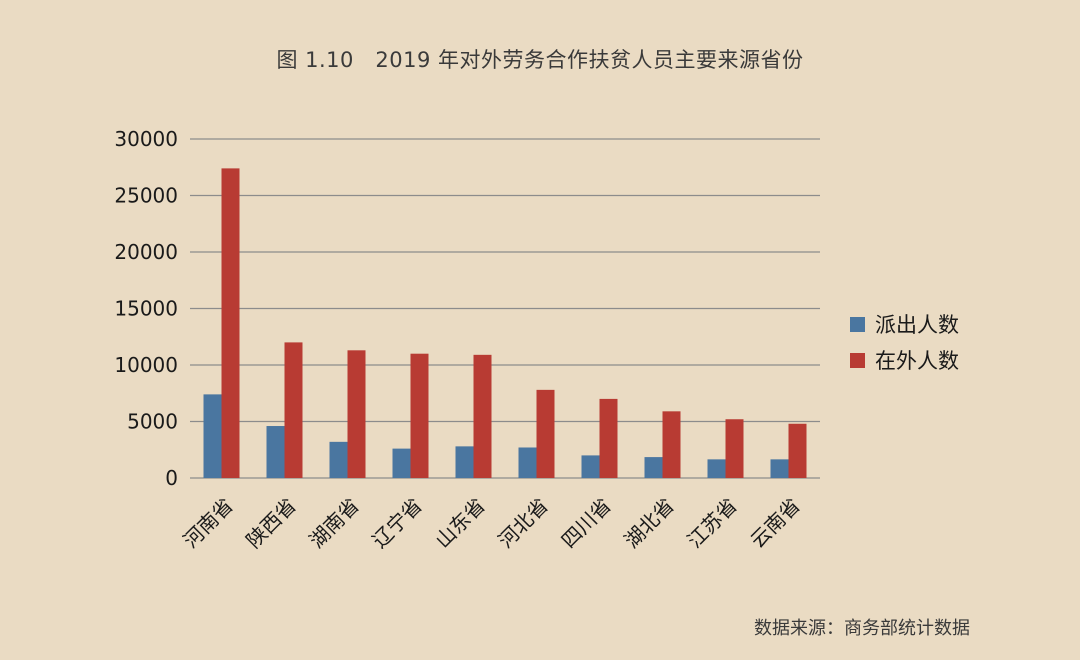 The width and height of the screenshot is (1080, 660). What do you see at coordinates (146, 252) in the screenshot?
I see `y-tick-label: 20000` at bounding box center [146, 252].